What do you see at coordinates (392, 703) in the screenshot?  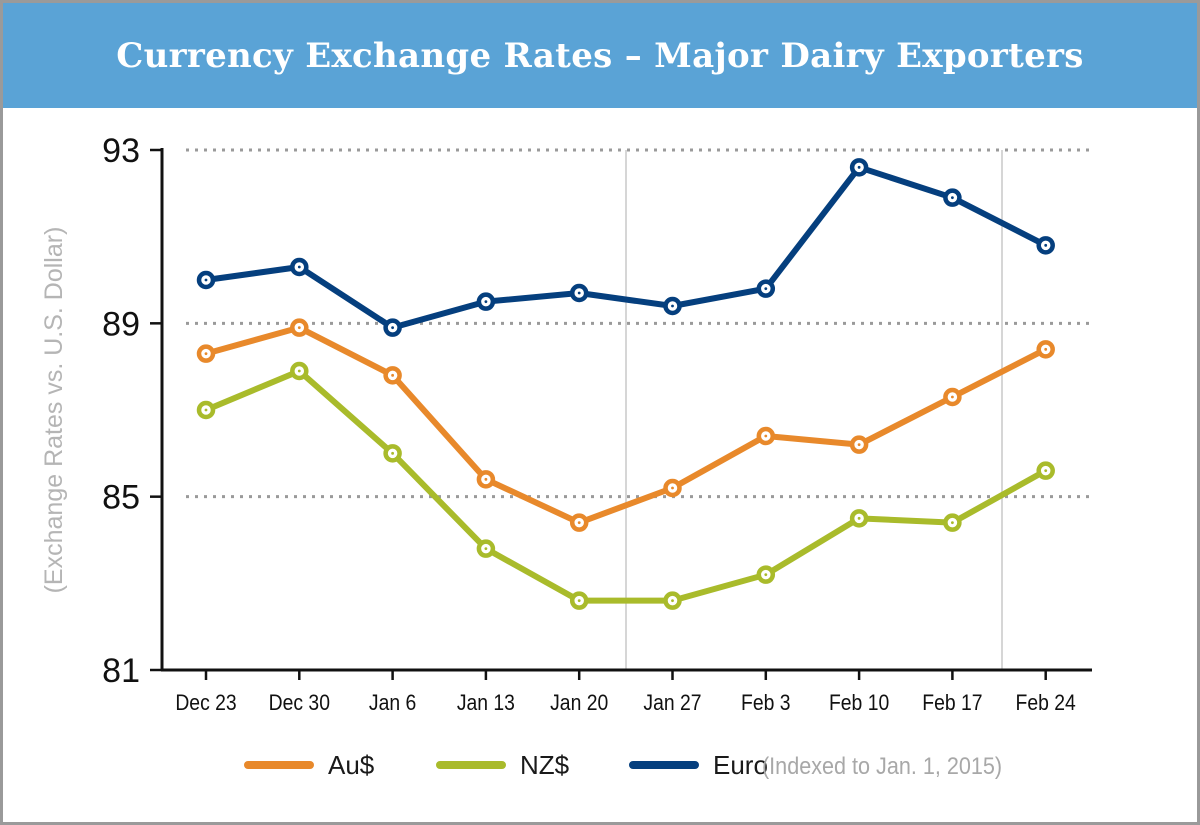 I see `x-tick-label: Jan 6` at bounding box center [392, 703].